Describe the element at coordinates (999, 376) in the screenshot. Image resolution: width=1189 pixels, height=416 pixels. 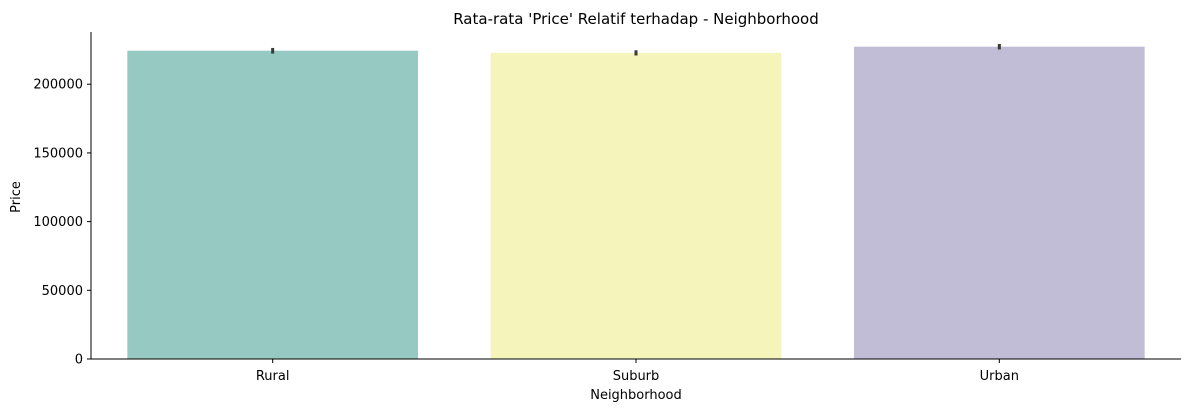
I see `x-tick-label: Urban` at that location.